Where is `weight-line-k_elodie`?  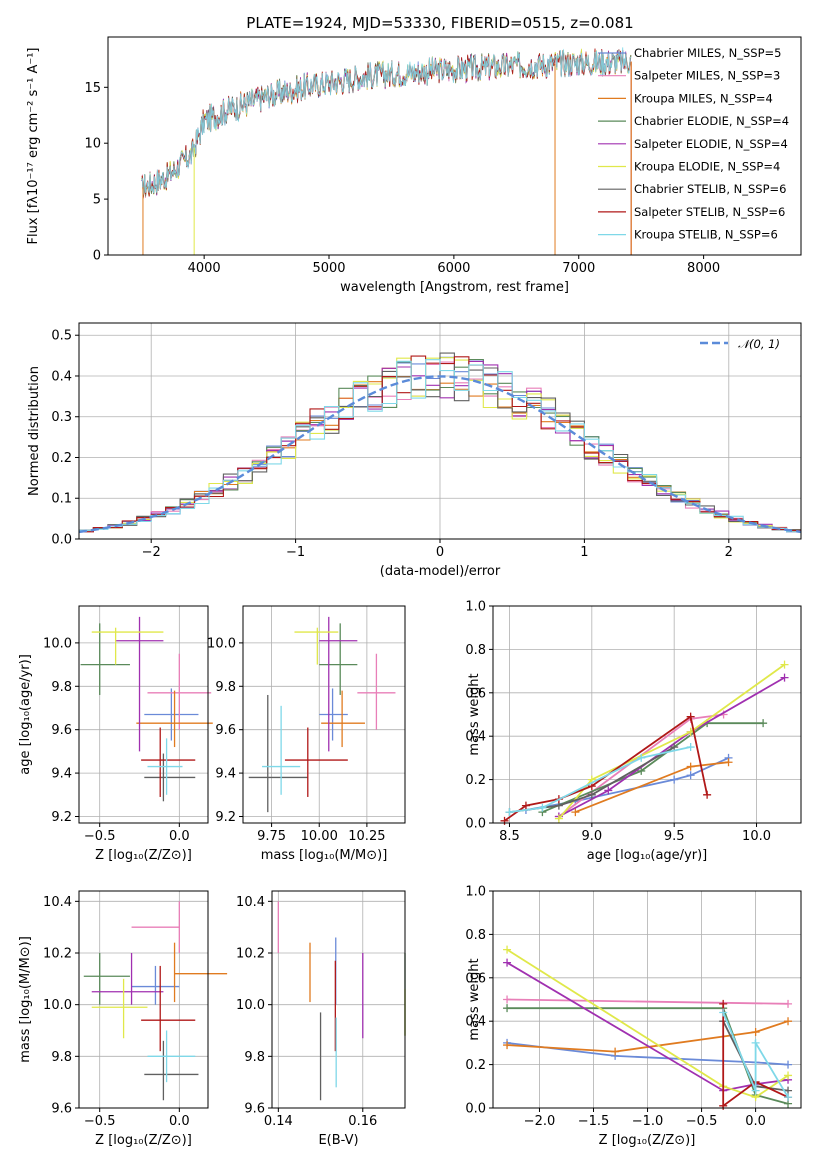
weight-line-k_elodie is located at coordinates (672, 741).